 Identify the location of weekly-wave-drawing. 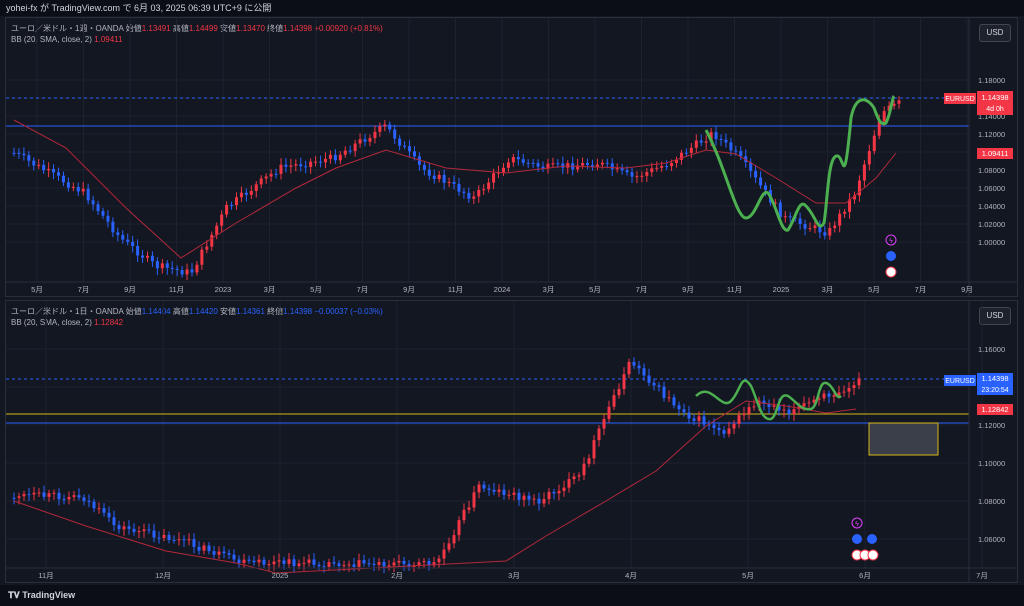
(800, 163).